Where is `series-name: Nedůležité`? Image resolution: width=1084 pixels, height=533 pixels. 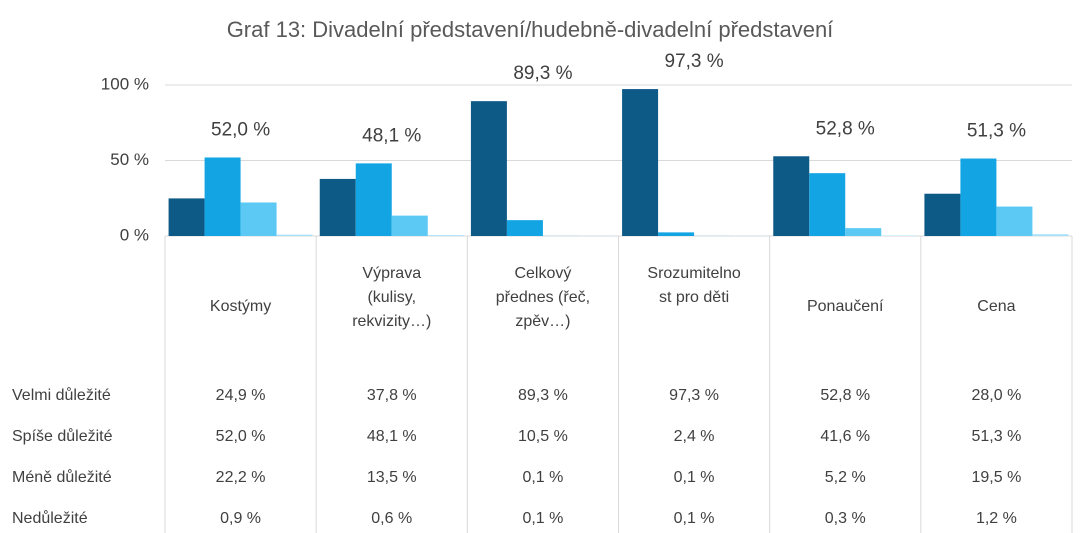 series-name: Nedůležité is located at coordinates (50, 518).